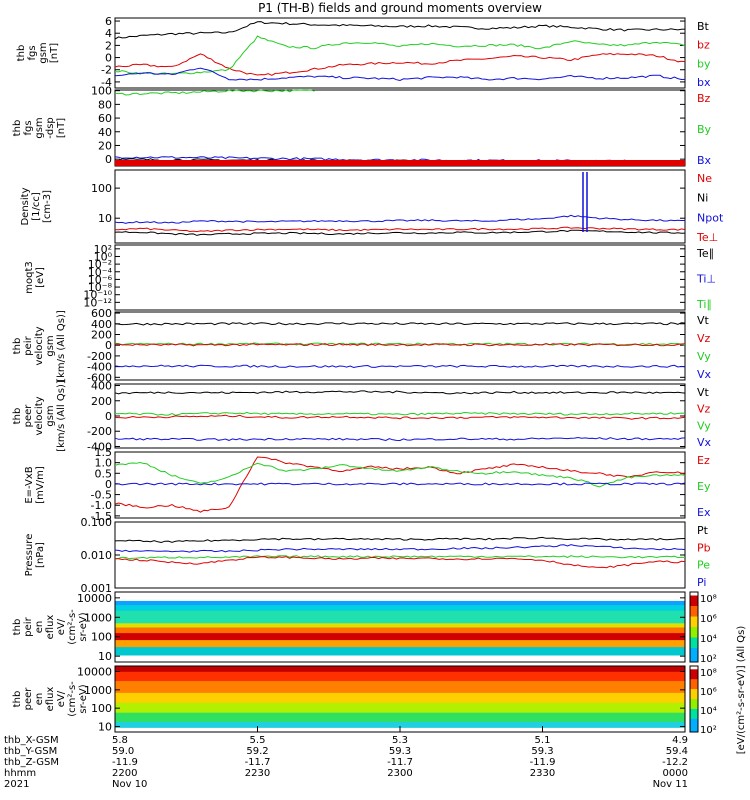 The height and width of the screenshot is (800, 750). Describe the element at coordinates (100, 272) in the screenshot. I see `y-tick-label: 10⁻⁴` at that location.